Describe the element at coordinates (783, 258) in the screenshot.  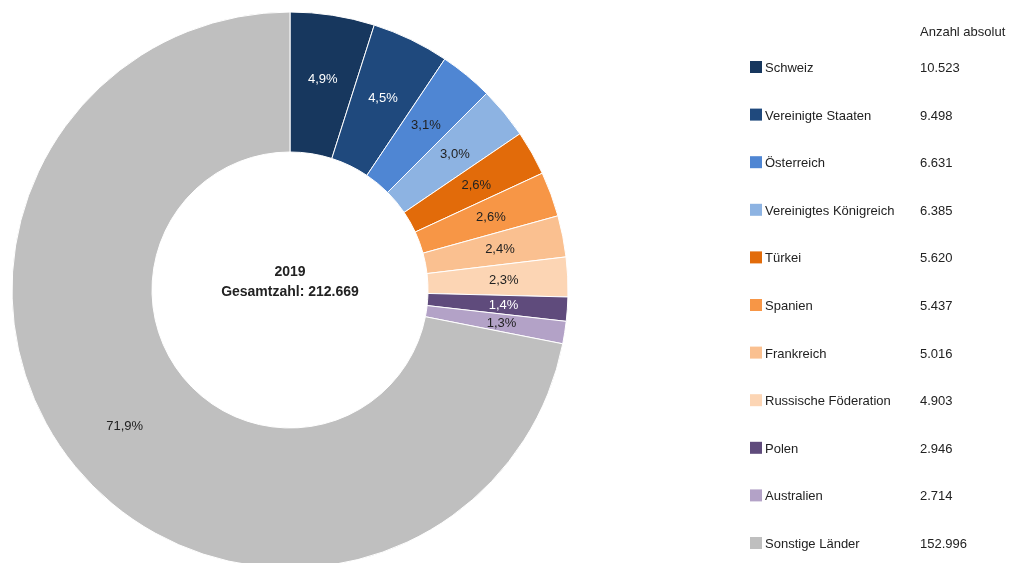
I see `legend-label: Türkei` at that location.